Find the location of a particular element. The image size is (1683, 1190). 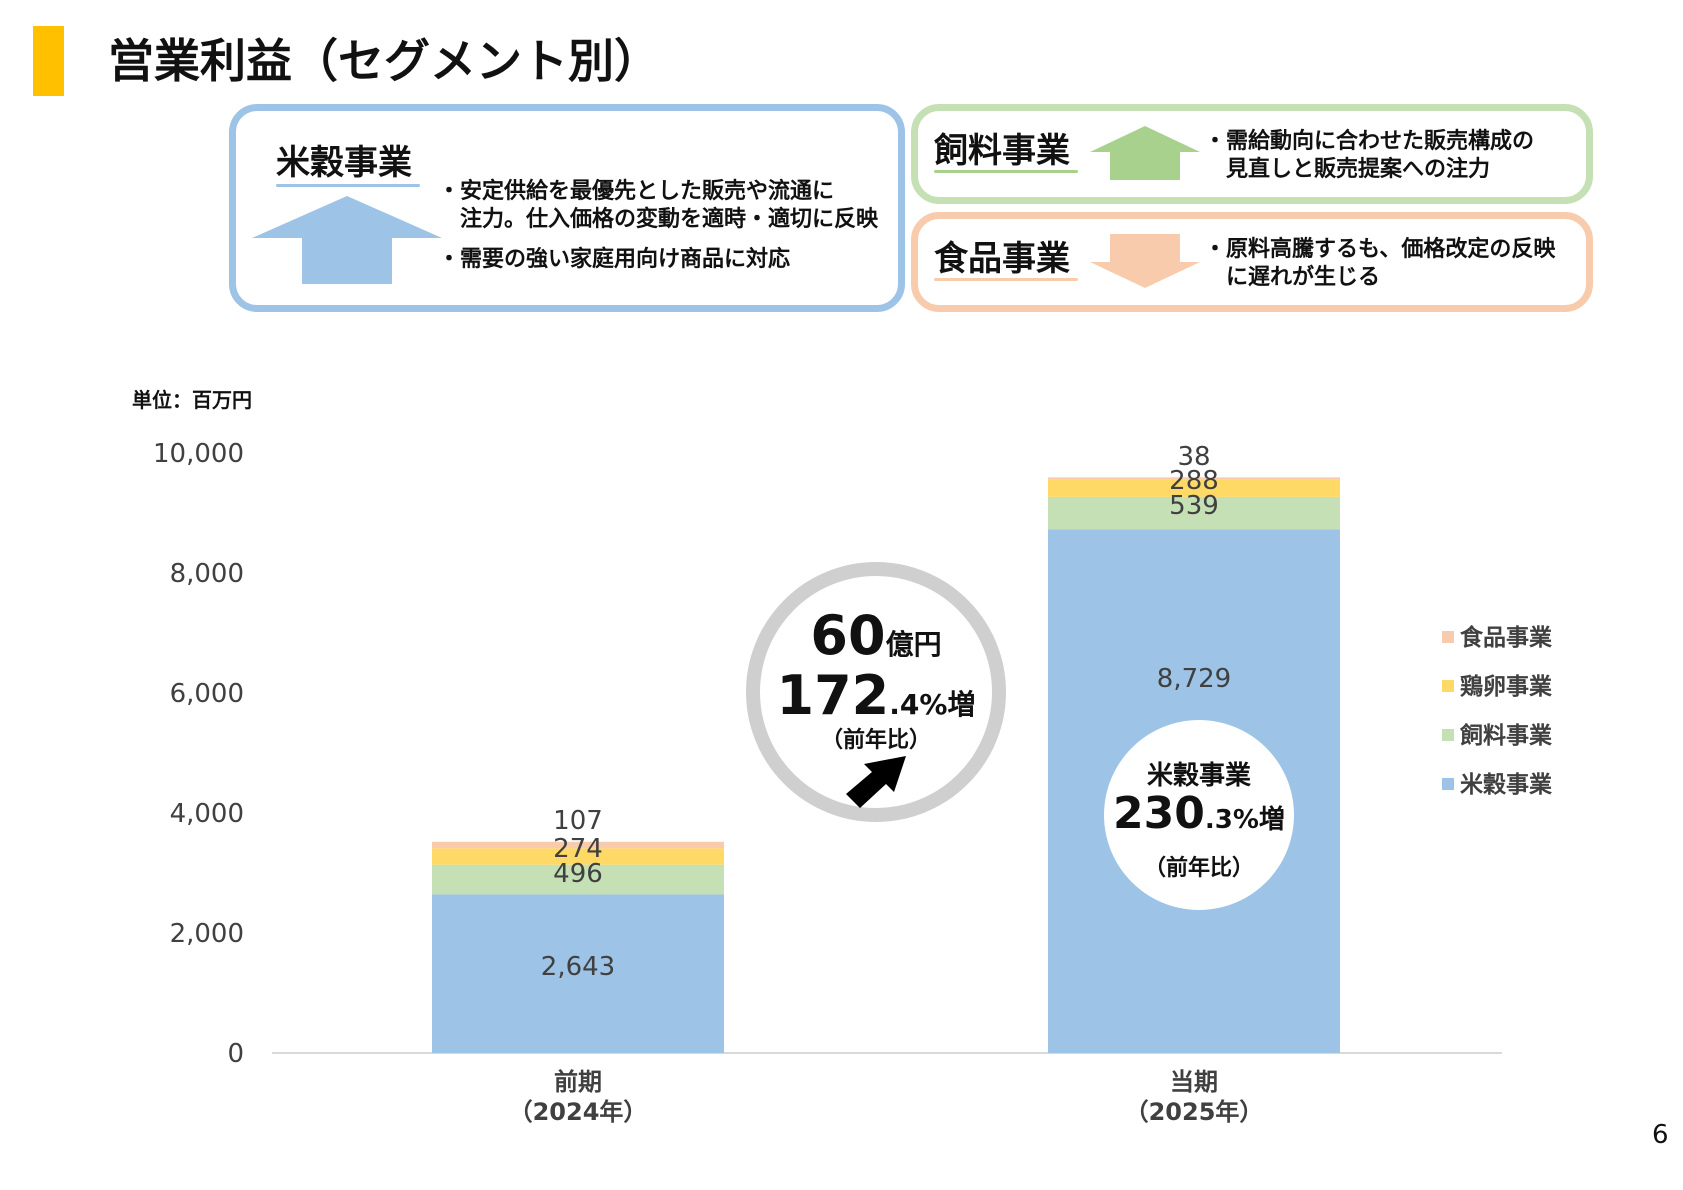

total-growth-text: 172.4%増 is located at coordinates (876, 695).